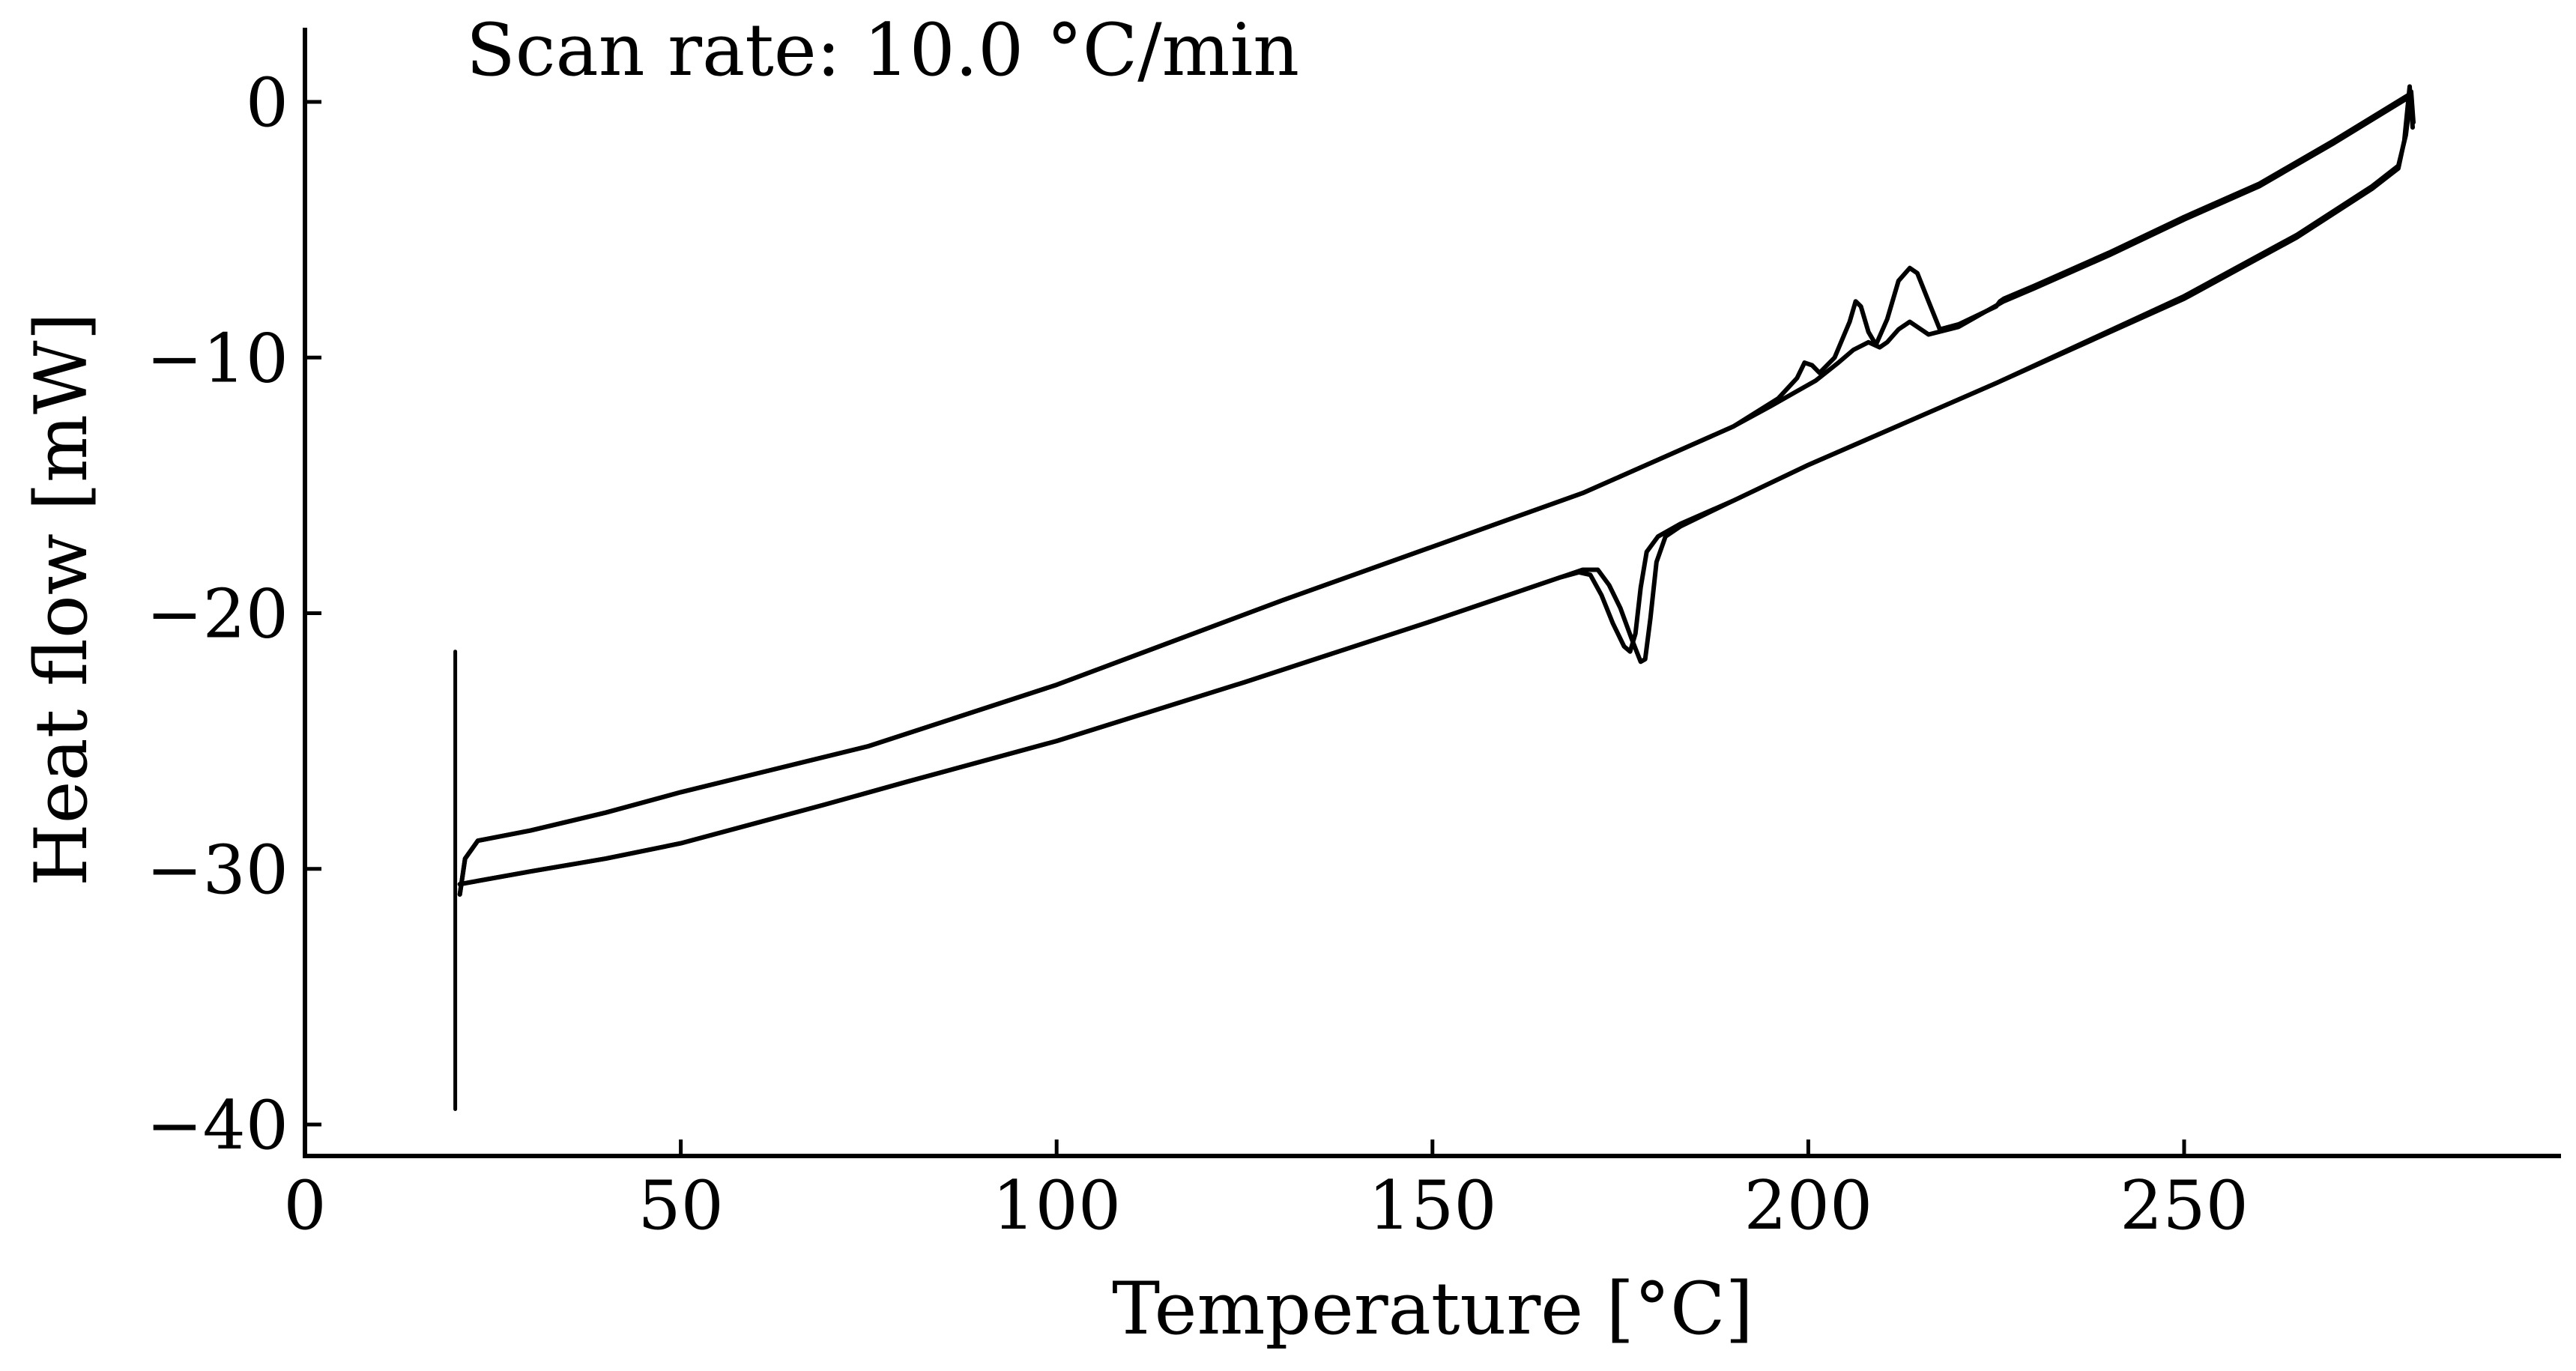 The width and height of the screenshot is (2576, 1371). I want to click on x-tick-label: 200, so click(1808, 1205).